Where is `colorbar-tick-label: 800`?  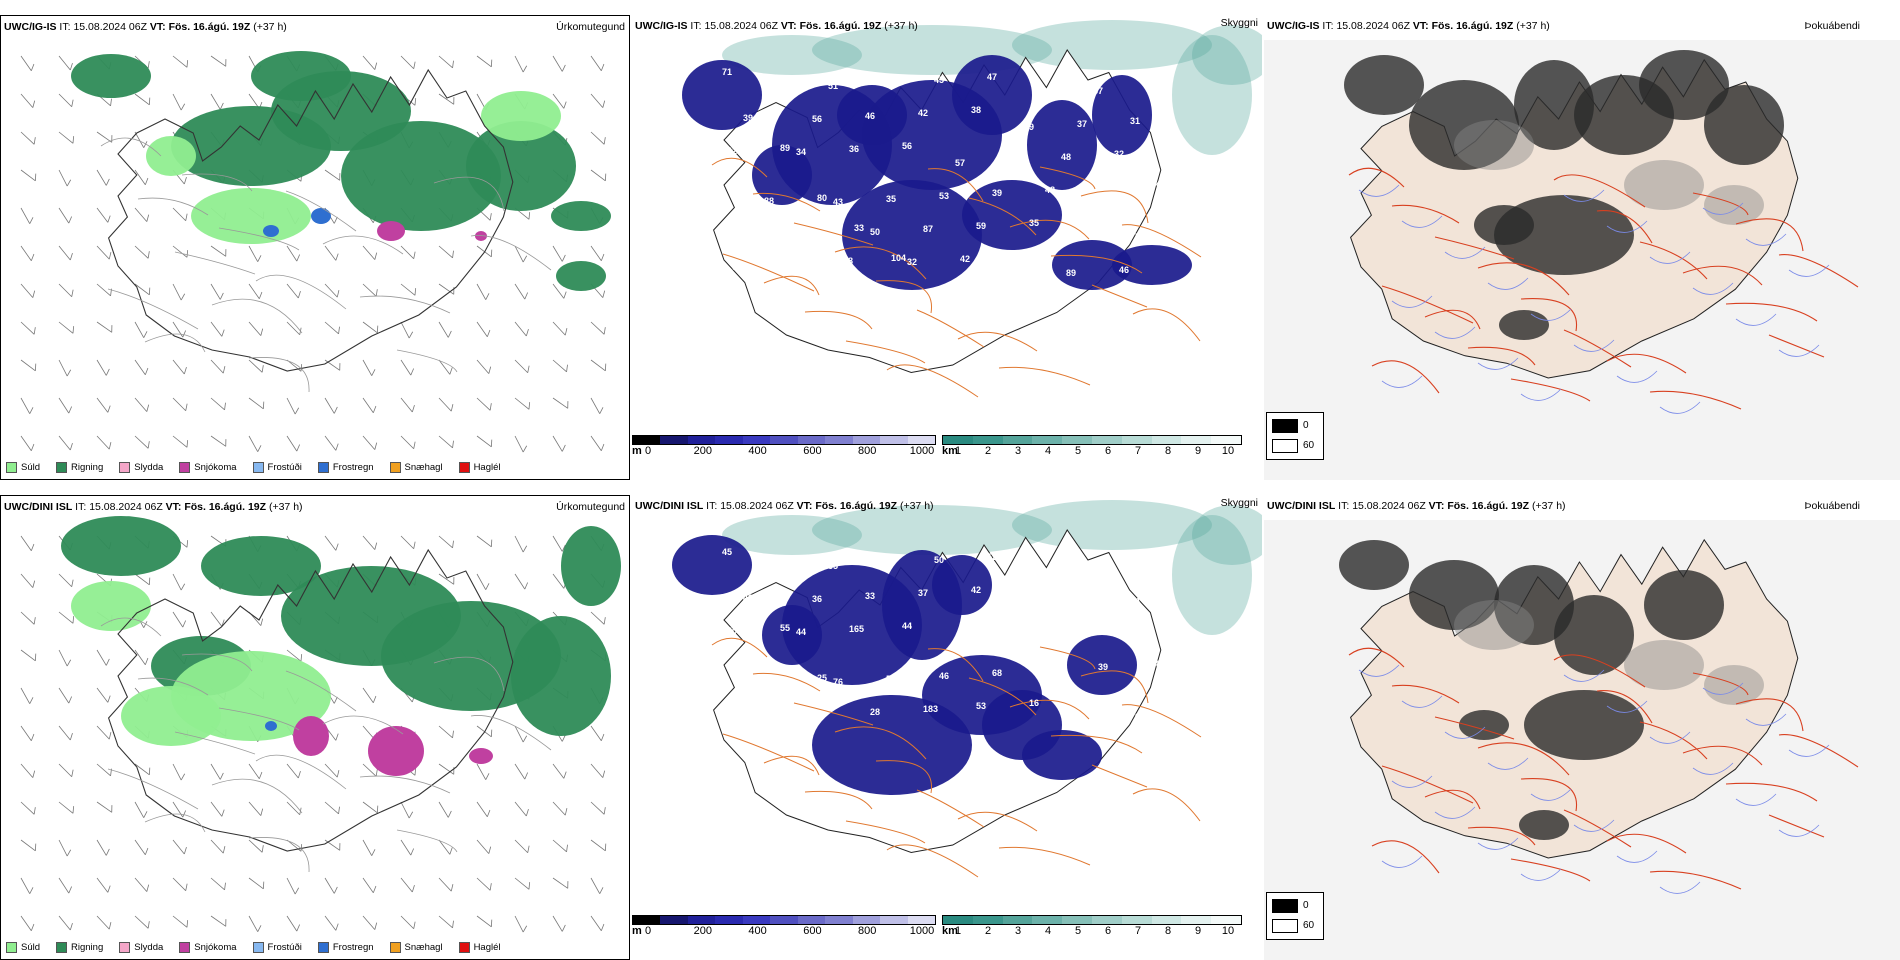 colorbar-tick-label: 800 is located at coordinates (867, 451).